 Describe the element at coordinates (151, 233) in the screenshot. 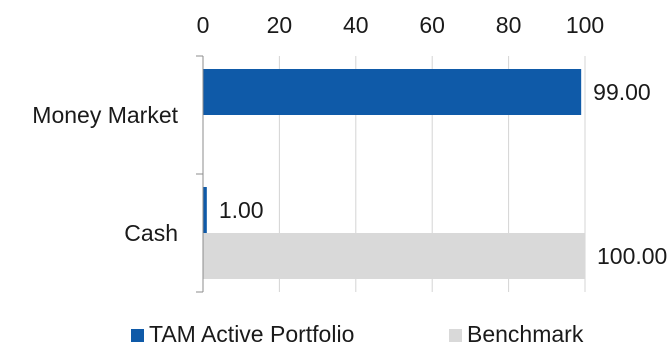

I see `category-label: Cash` at that location.